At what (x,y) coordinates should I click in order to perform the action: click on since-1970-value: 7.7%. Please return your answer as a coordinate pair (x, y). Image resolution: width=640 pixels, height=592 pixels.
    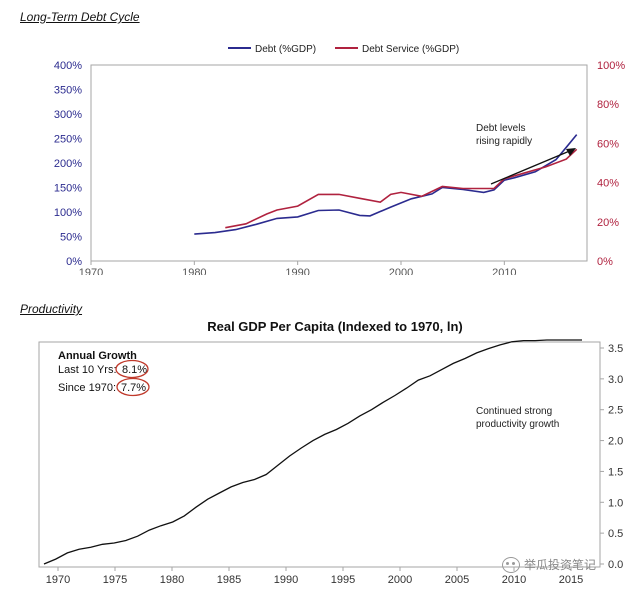
    Looking at the image, I should click on (133, 388).